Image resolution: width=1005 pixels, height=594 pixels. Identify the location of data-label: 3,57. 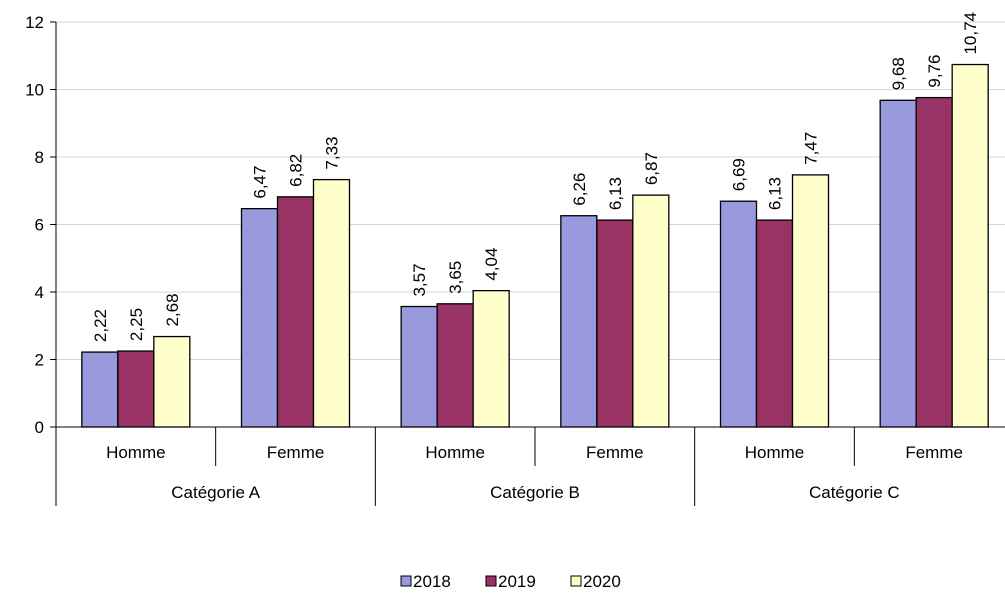
(419, 279).